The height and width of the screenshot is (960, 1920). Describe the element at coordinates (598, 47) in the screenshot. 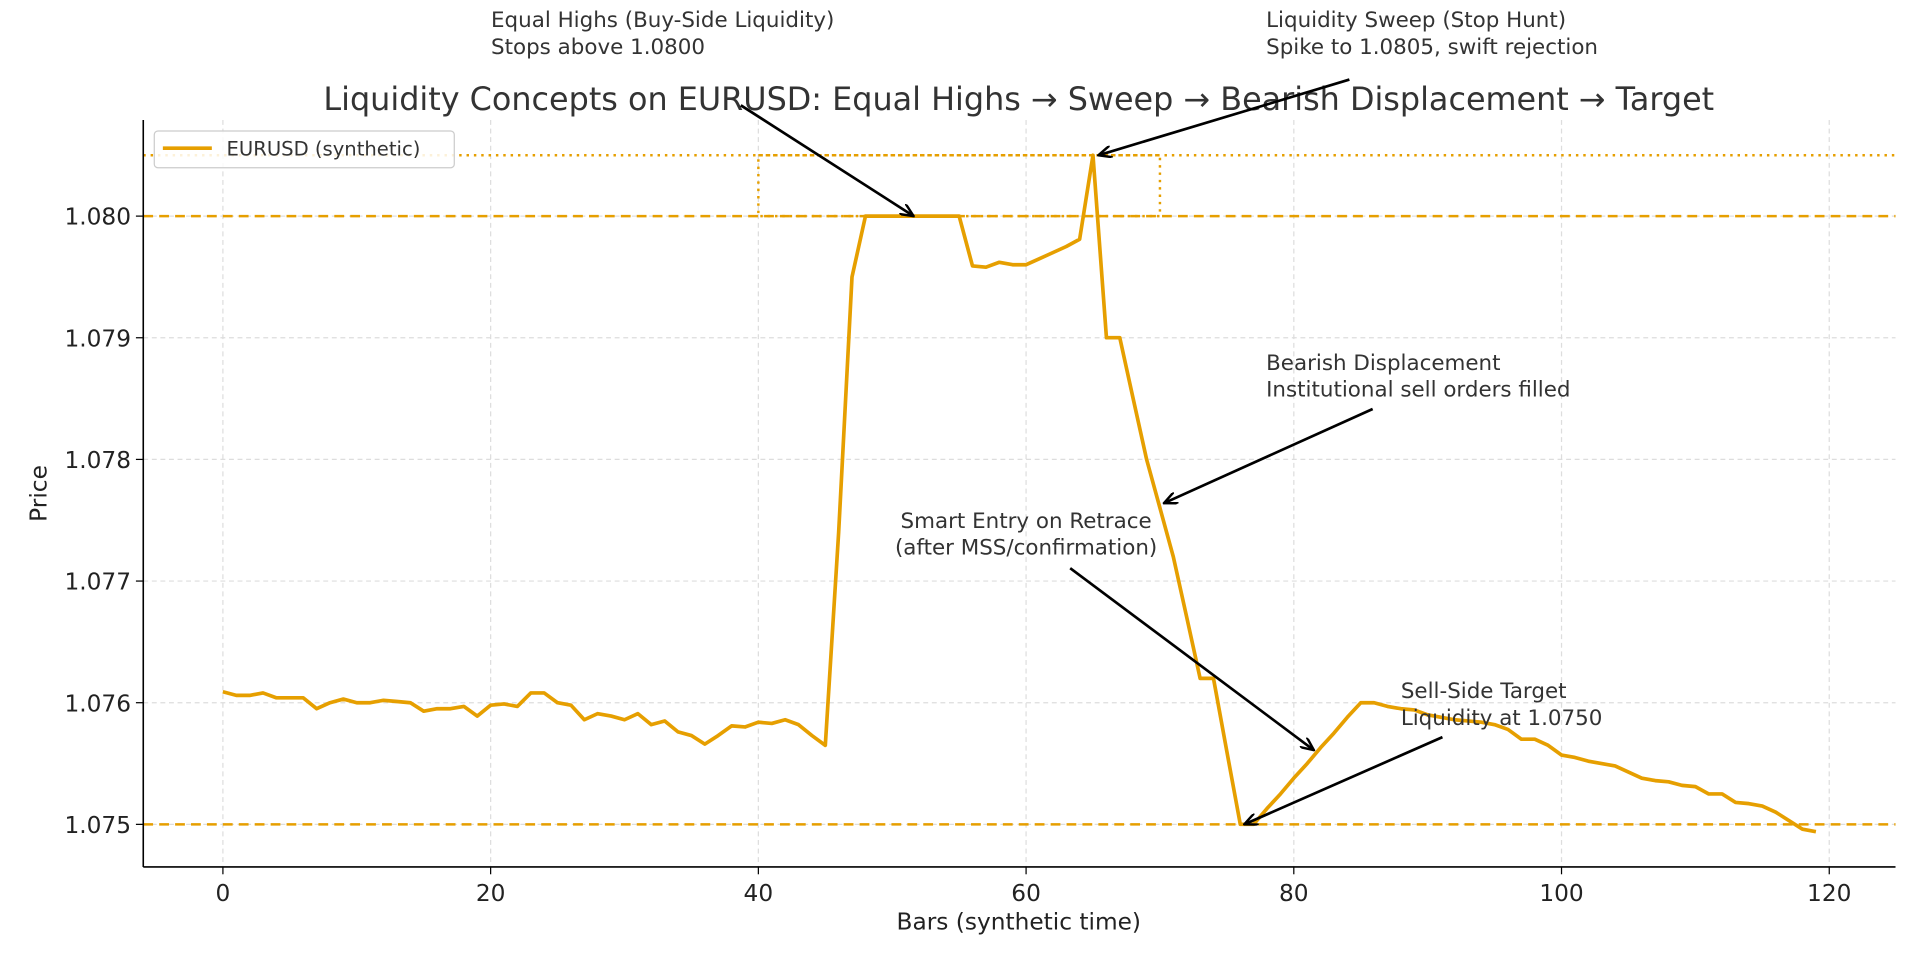

I see `annotation-line: Stops above 1.0800` at that location.